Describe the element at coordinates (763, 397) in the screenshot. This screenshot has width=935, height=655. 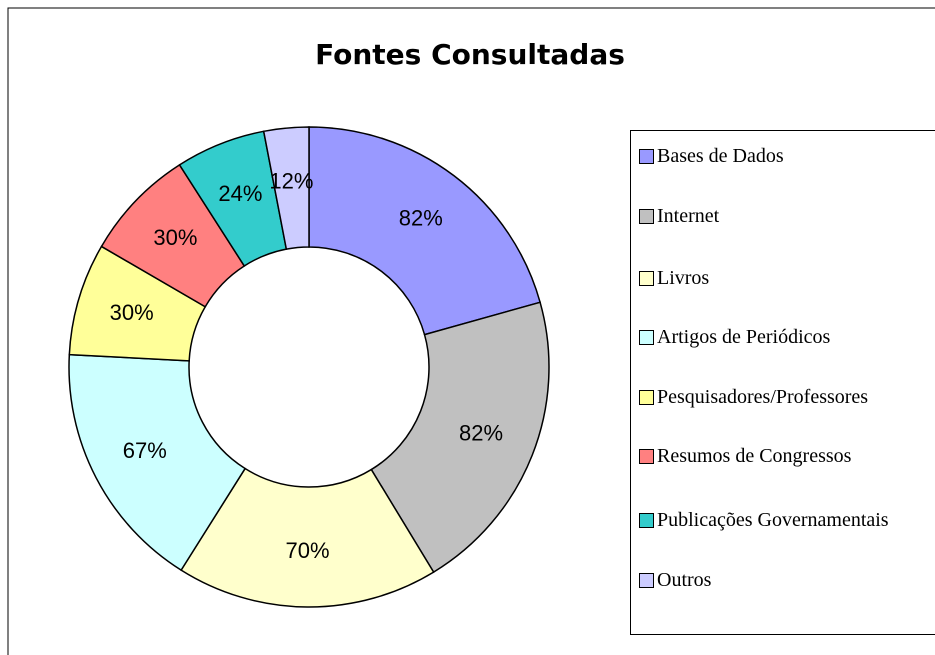
I see `legend-label: Pesquisadores/Professores` at that location.